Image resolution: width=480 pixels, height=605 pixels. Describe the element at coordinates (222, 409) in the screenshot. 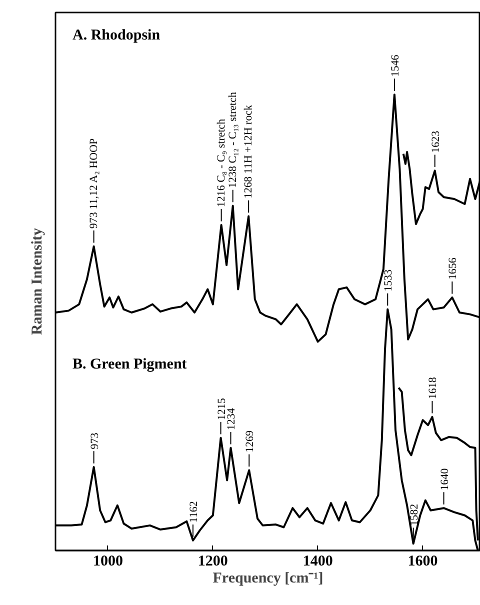

I see `annotation: 1215` at that location.